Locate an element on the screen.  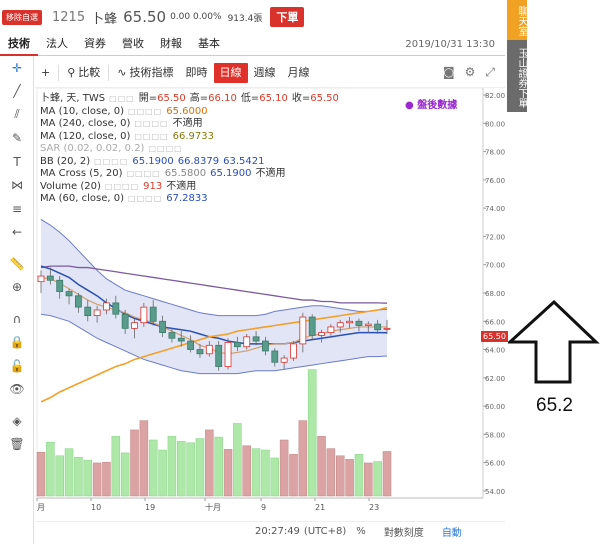
back-arrow-icon: ← is located at coordinates (17, 232).